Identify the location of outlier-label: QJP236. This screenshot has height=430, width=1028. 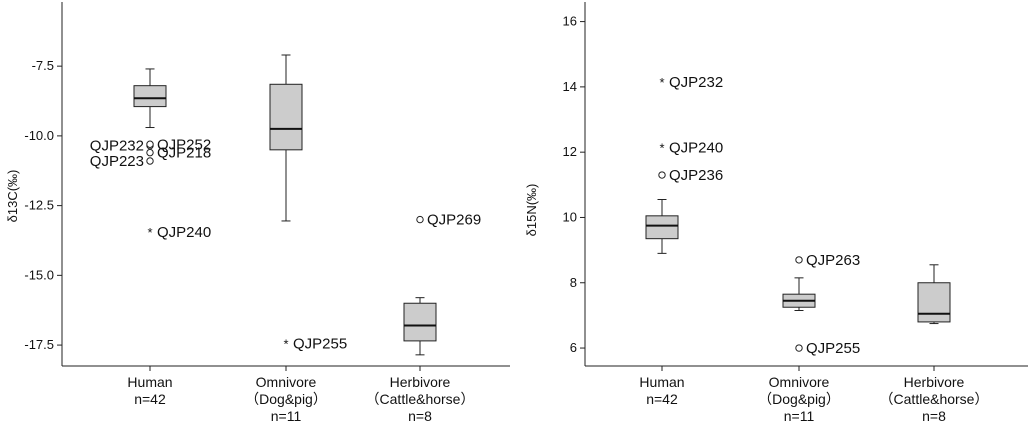
(696, 175).